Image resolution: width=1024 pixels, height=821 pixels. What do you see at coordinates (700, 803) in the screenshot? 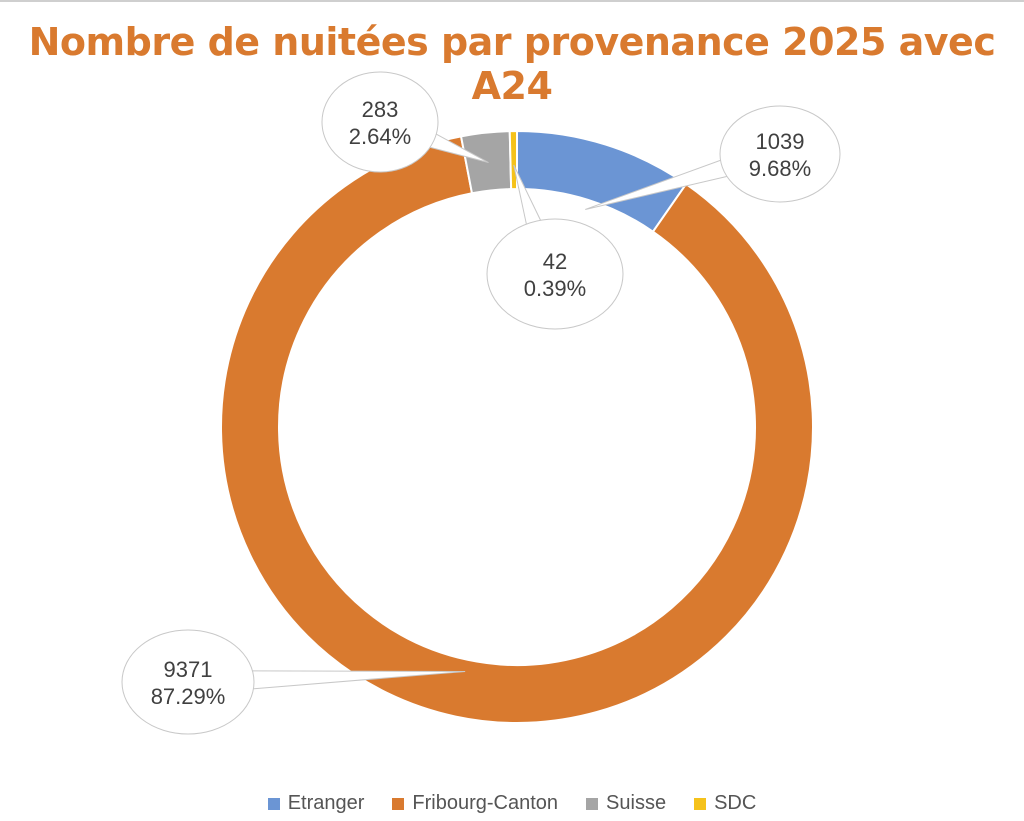
I see `legend-swatch-sdc` at bounding box center [700, 803].